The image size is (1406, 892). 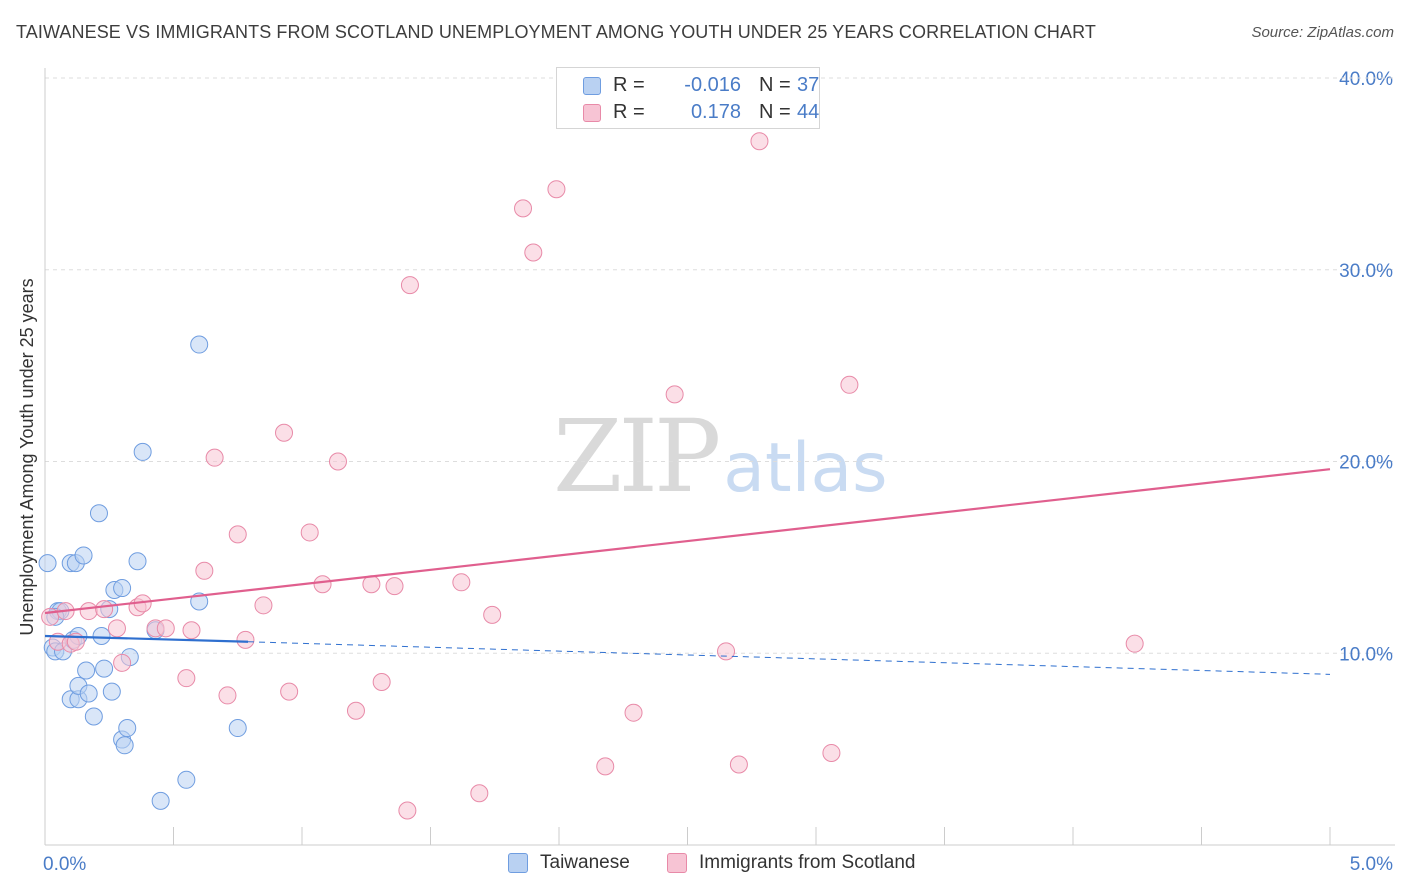 What do you see at coordinates (585, 862) in the screenshot?
I see `series-label-taiwanese: Taiwanese` at bounding box center [585, 862].